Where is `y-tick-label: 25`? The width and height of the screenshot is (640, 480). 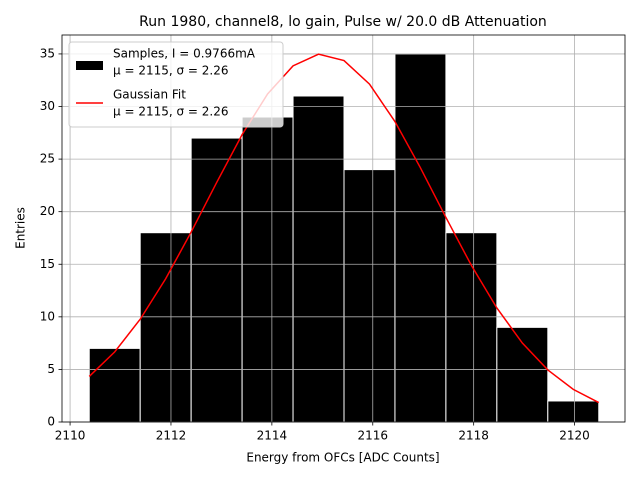
y-tick-label: 25 is located at coordinates (47, 159).